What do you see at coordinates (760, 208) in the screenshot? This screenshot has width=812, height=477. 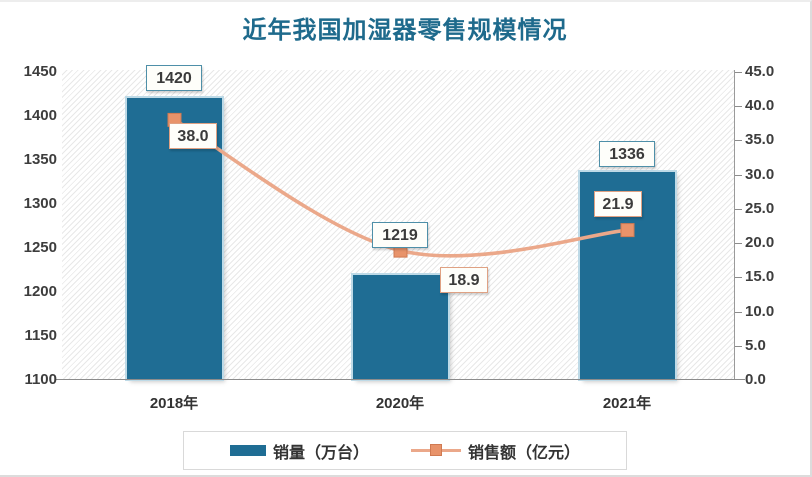 I see `right-axis-tick: 25.0` at bounding box center [760, 208].